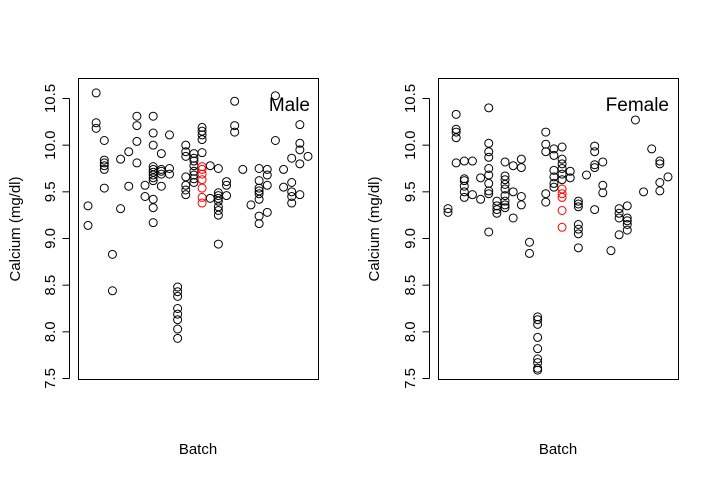 The image size is (719, 479). What do you see at coordinates (50, 98) in the screenshot?
I see `male-y-tick-label: 10.5` at bounding box center [50, 98].